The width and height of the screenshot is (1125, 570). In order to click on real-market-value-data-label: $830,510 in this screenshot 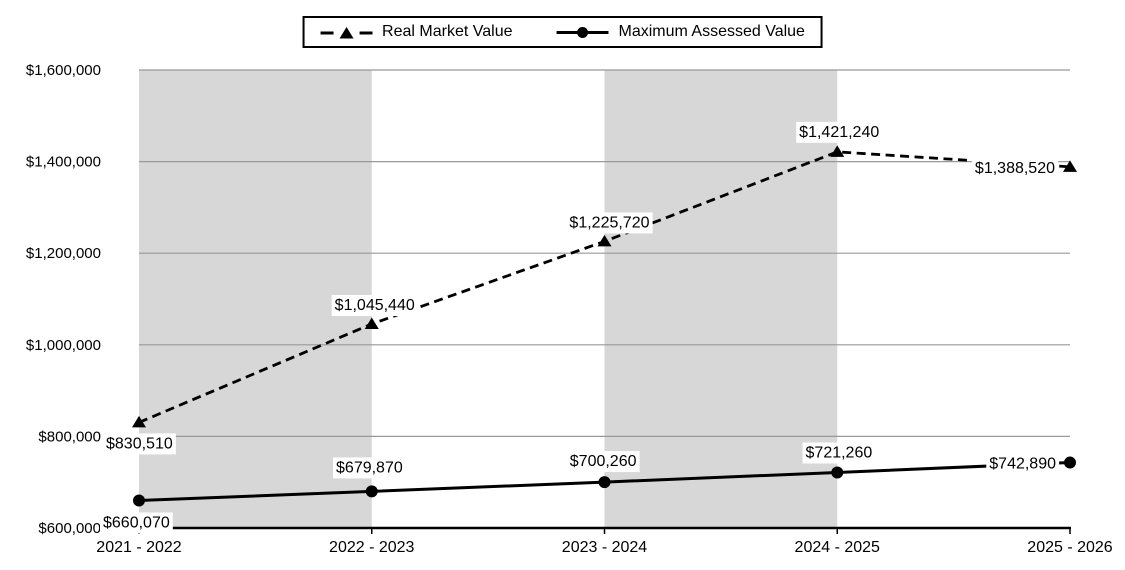, I will do `click(139, 443)`.